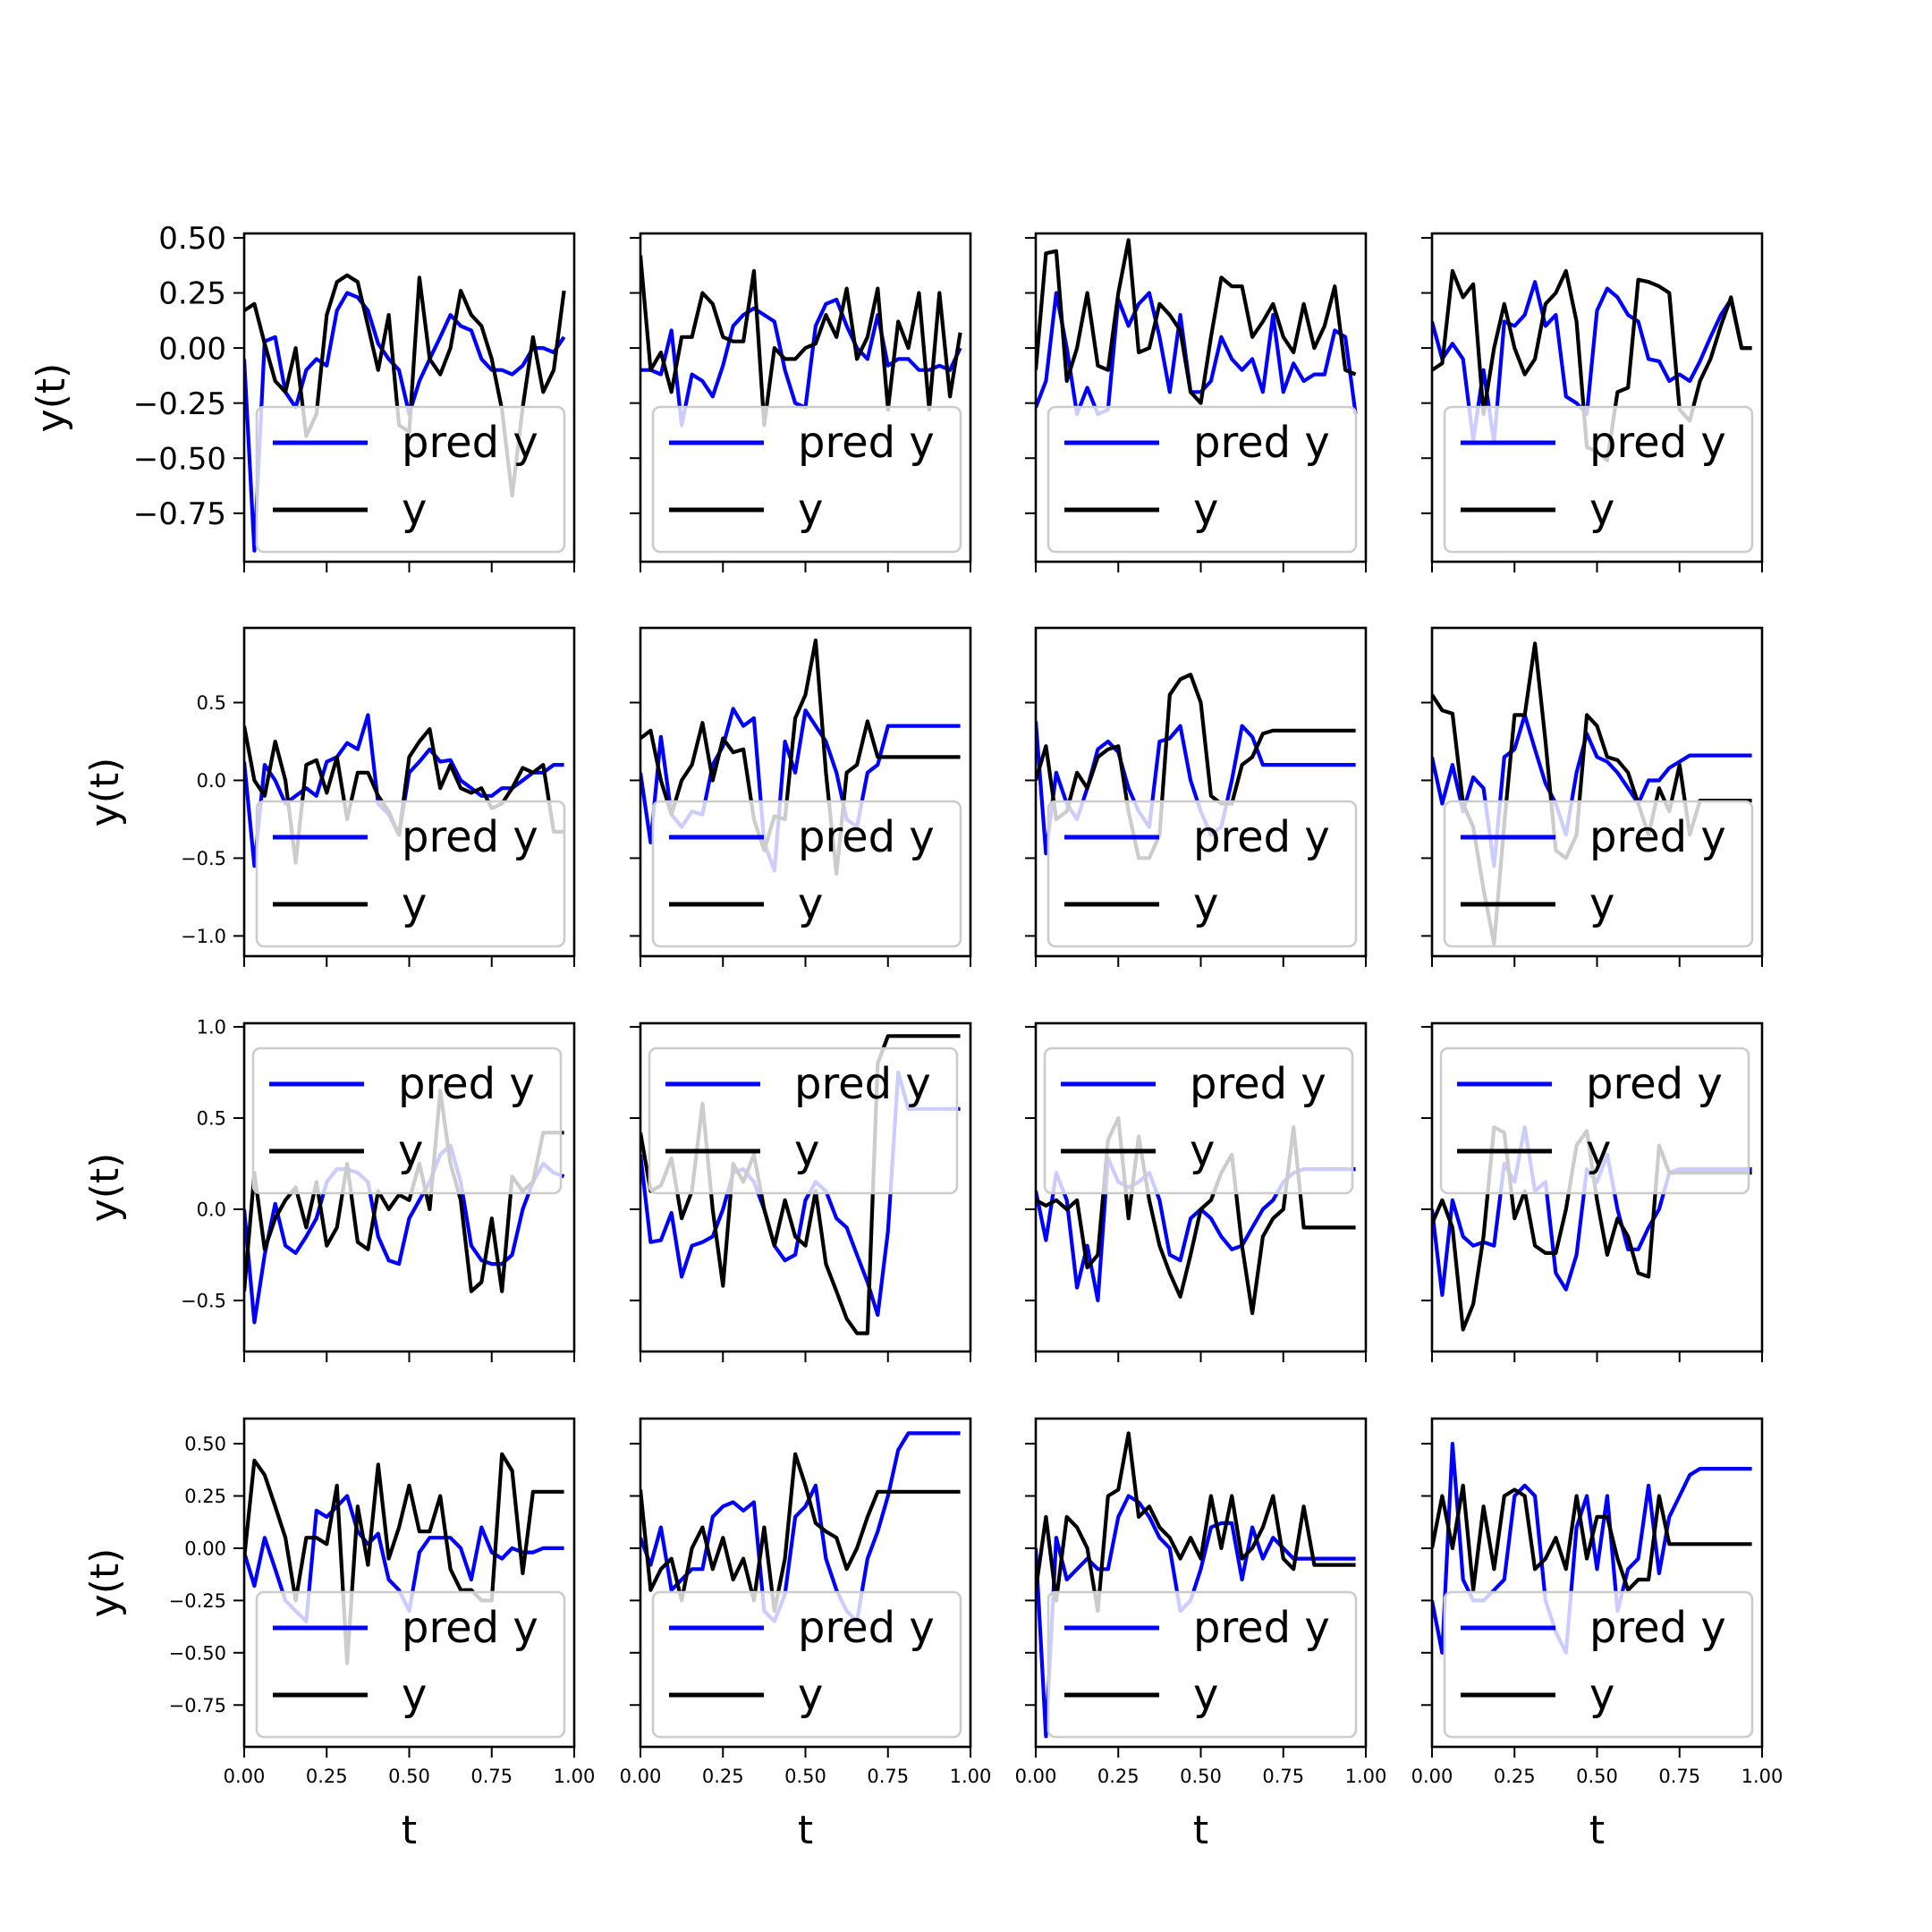 The width and height of the screenshot is (1932, 1932). I want to click on subplot-r4-c3: 0.00 0.25 0.50 0.75 1.00 pred y y t, so click(1200, 1635).